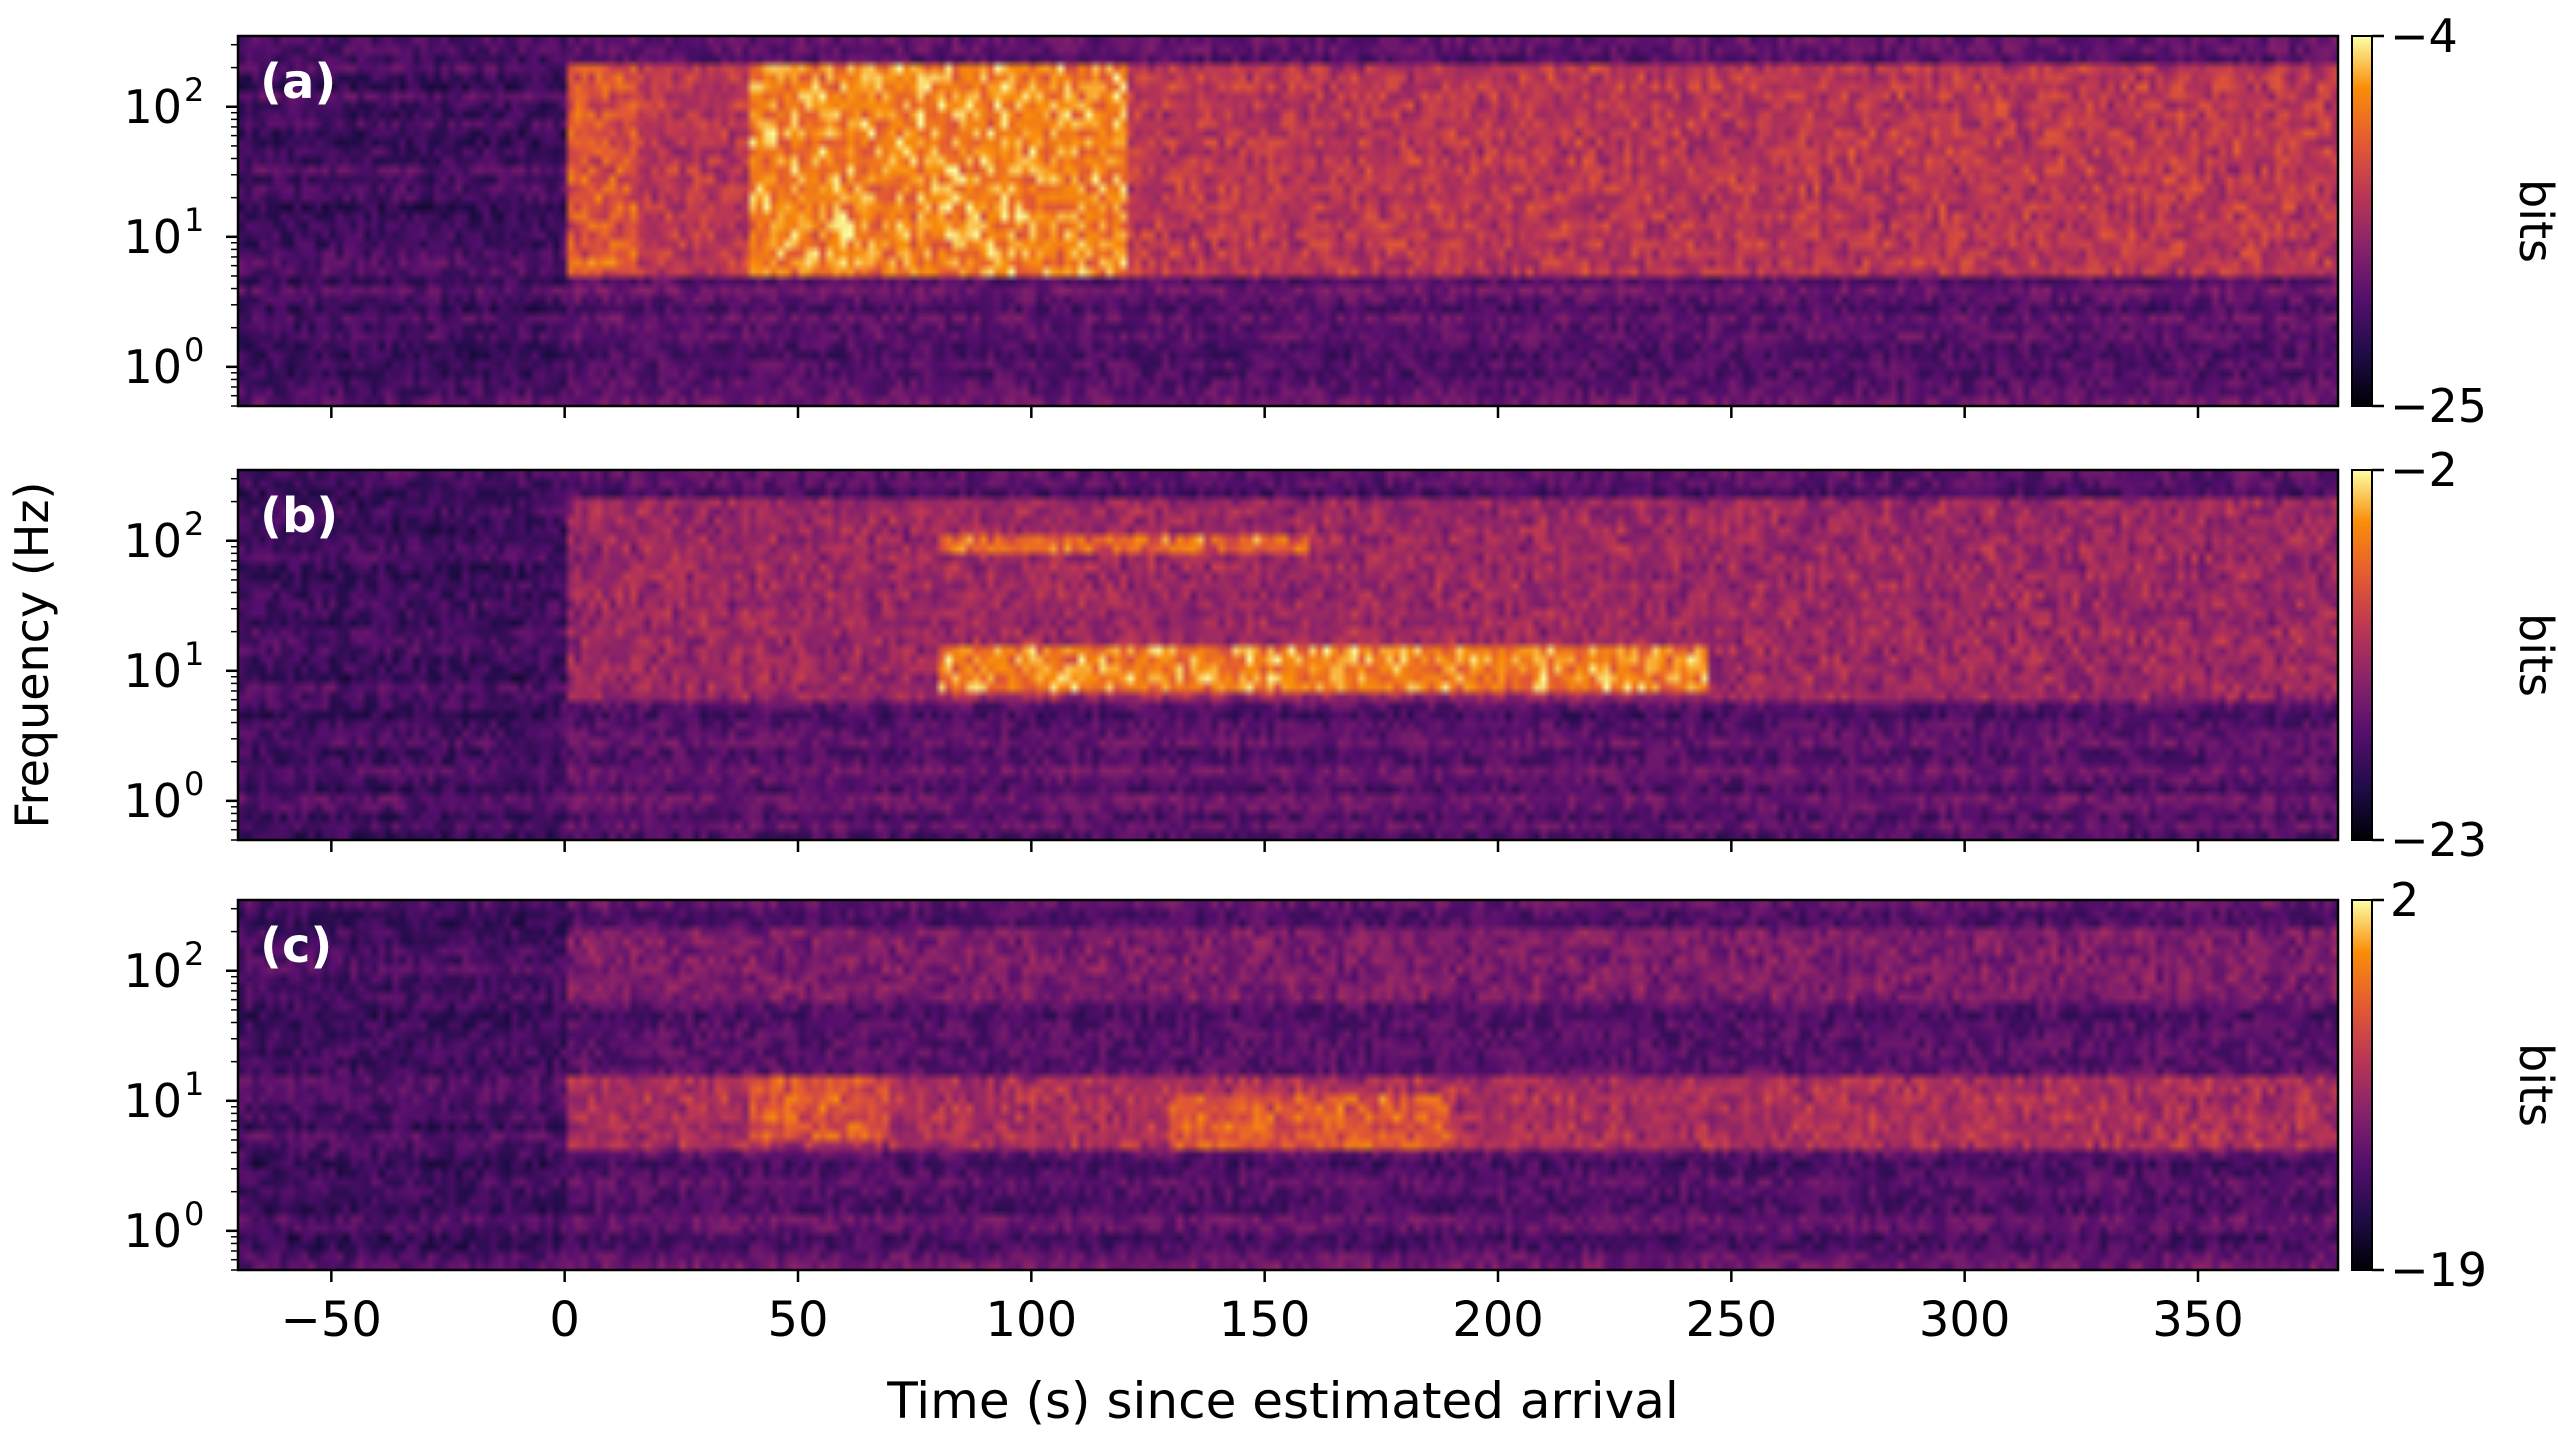  I want to click on colorbar-min-label: −23, so click(2438, 840).